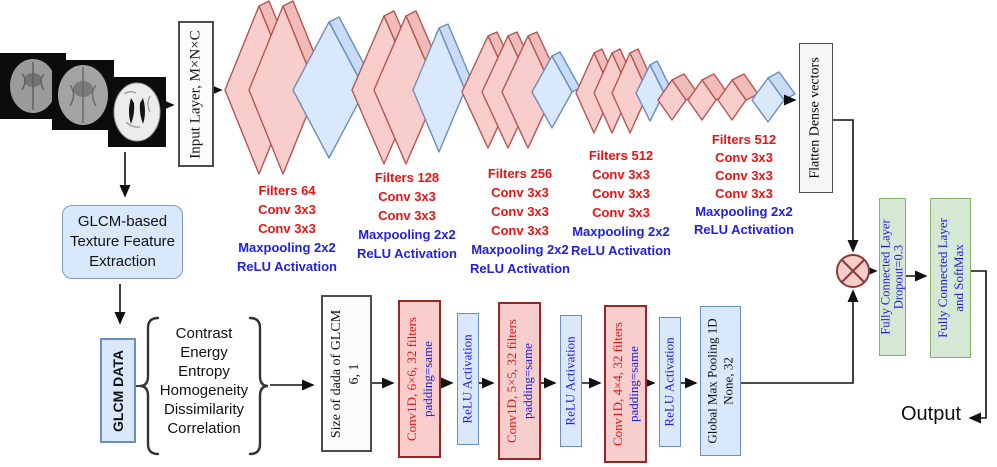 This screenshot has width=997, height=467. I want to click on brain-mri-images, so click(83, 100).